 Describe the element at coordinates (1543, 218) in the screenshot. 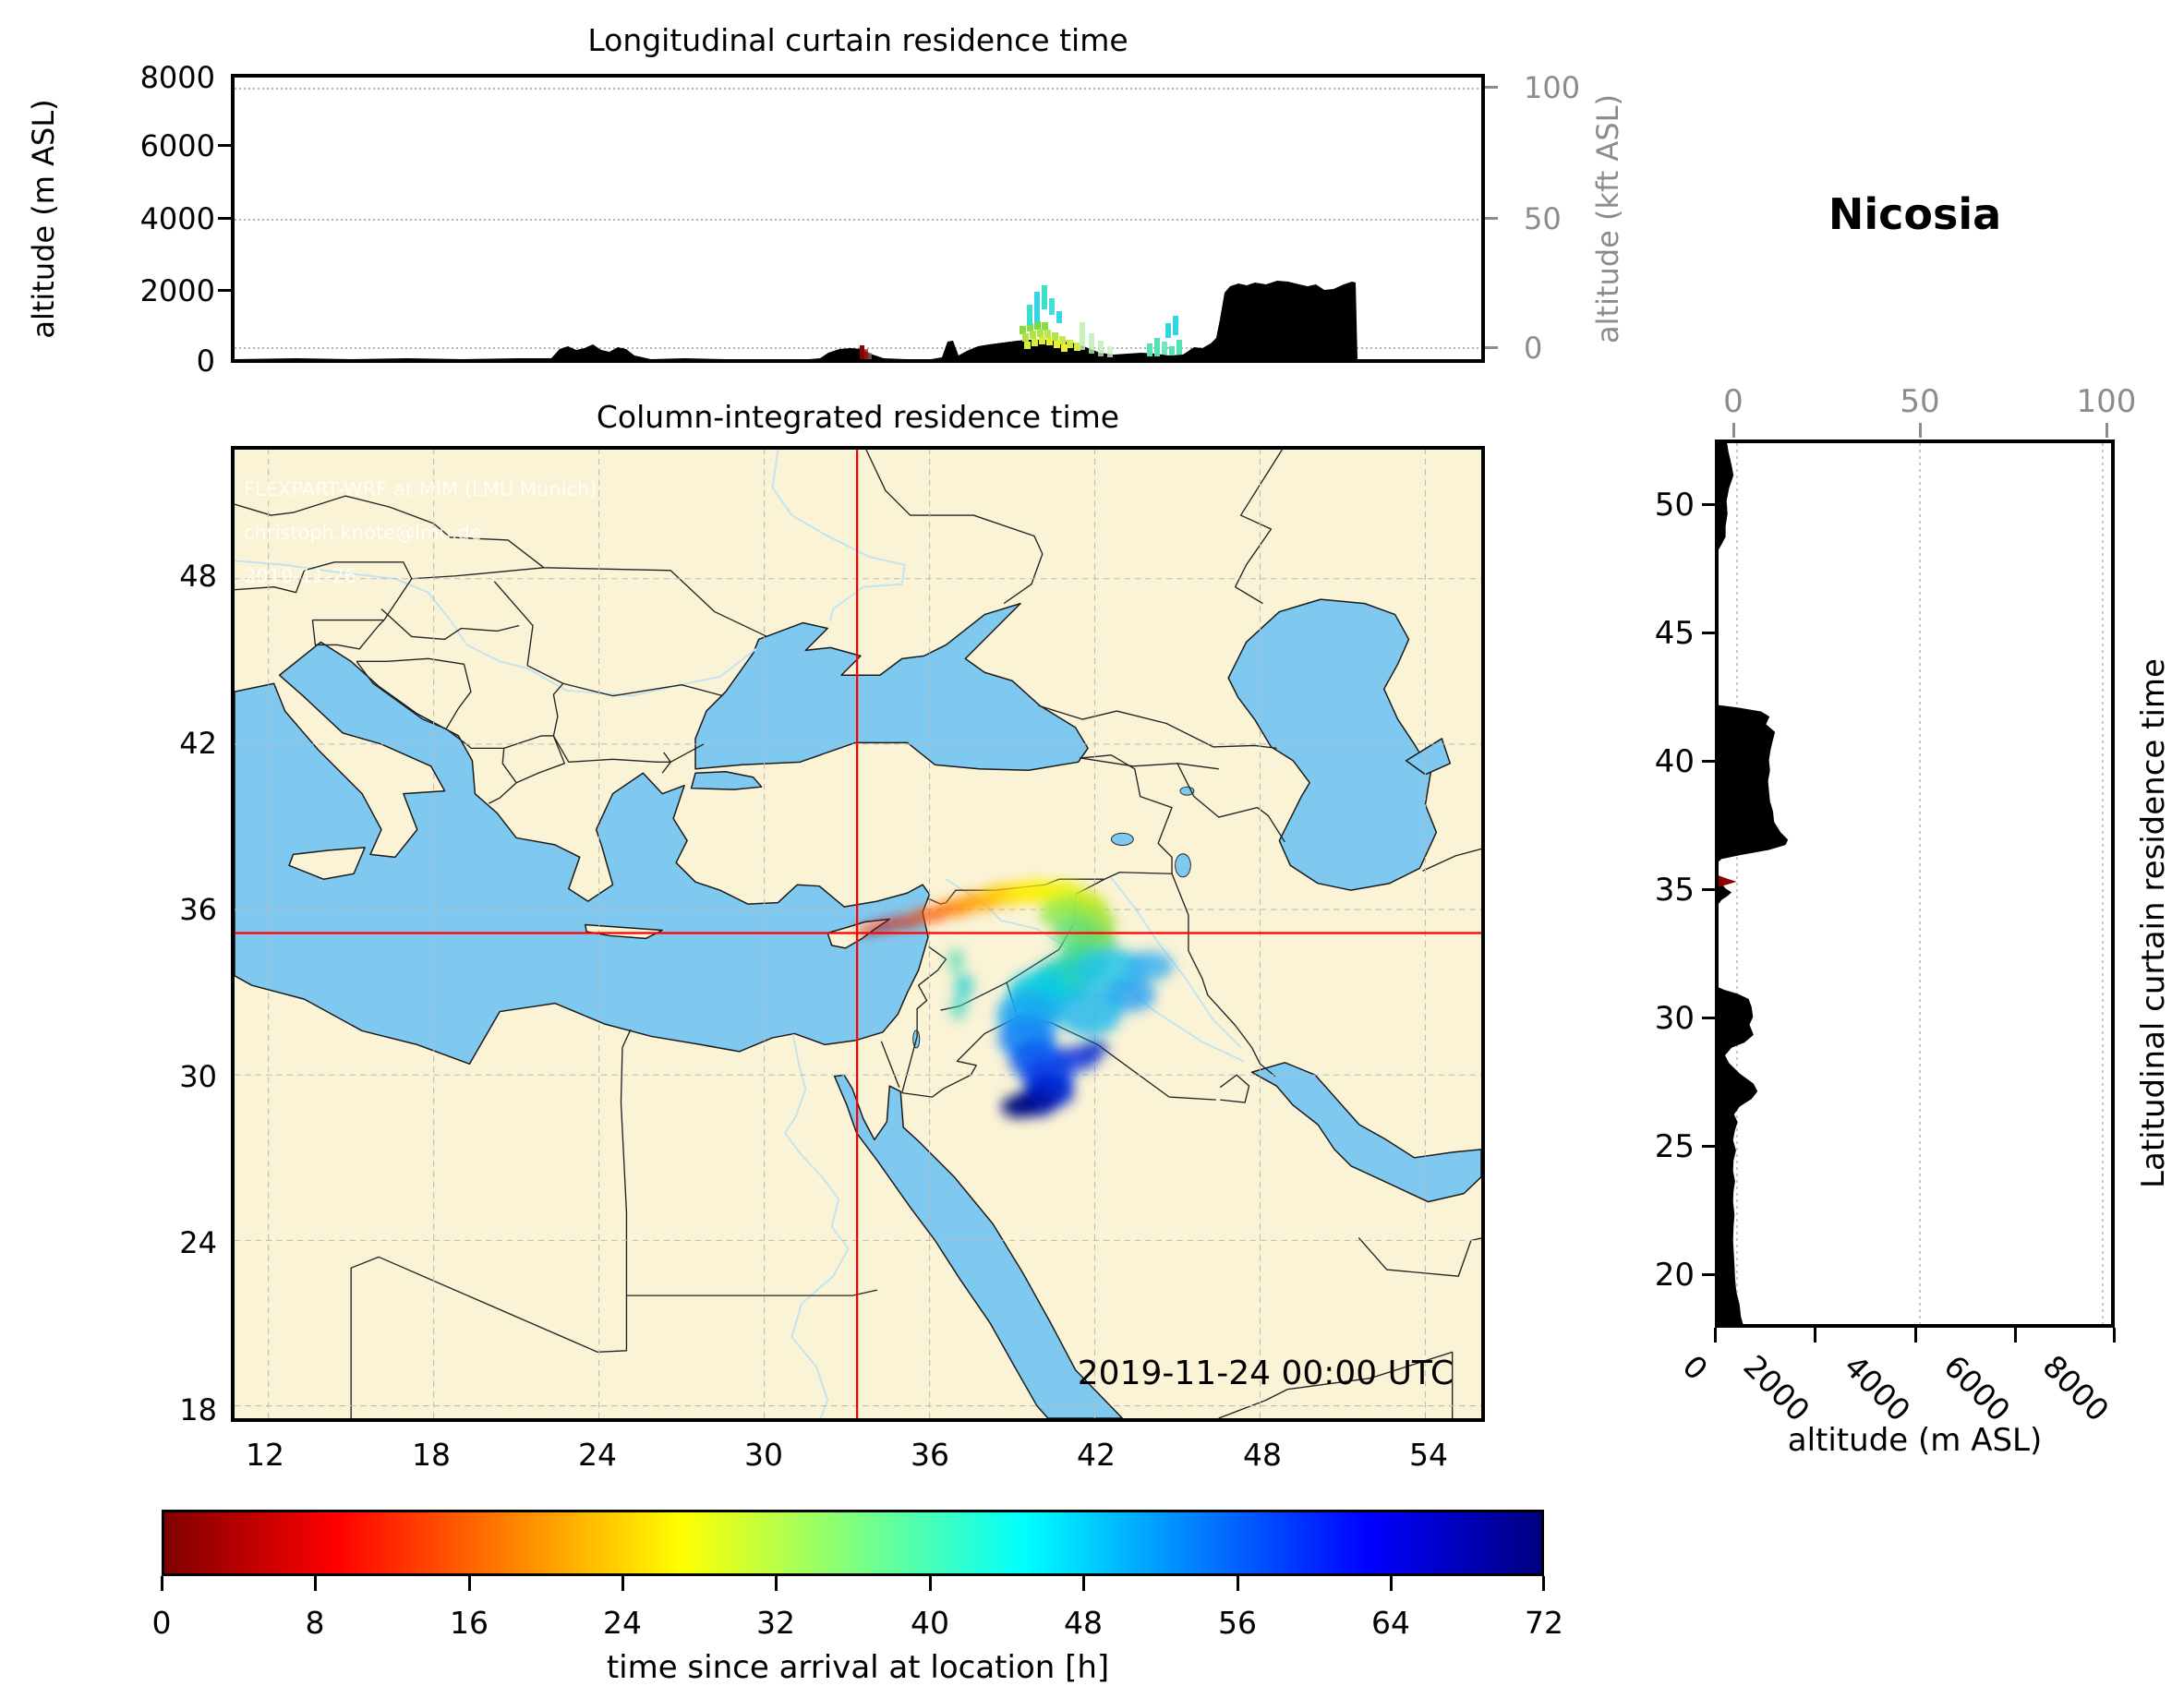

I see `top-kft-tick-50: 50` at that location.